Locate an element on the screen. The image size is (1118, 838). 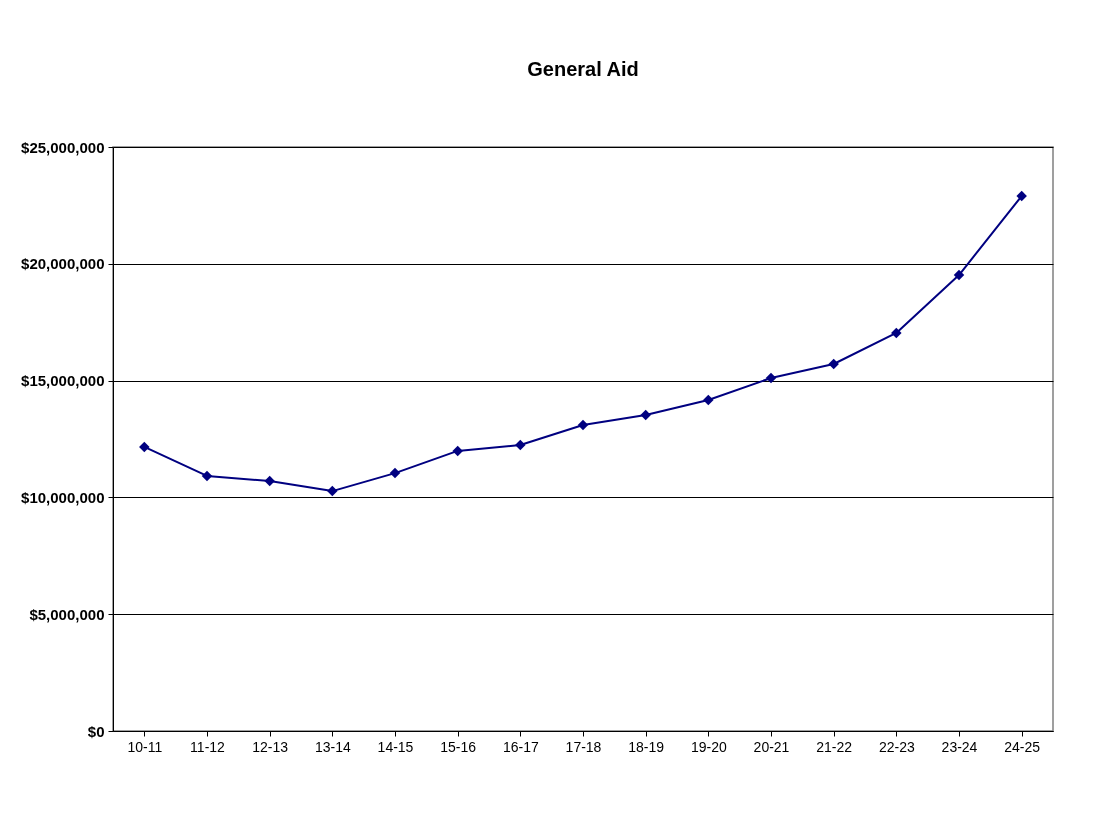
x-tick-label: 15-16 is located at coordinates (458, 746).